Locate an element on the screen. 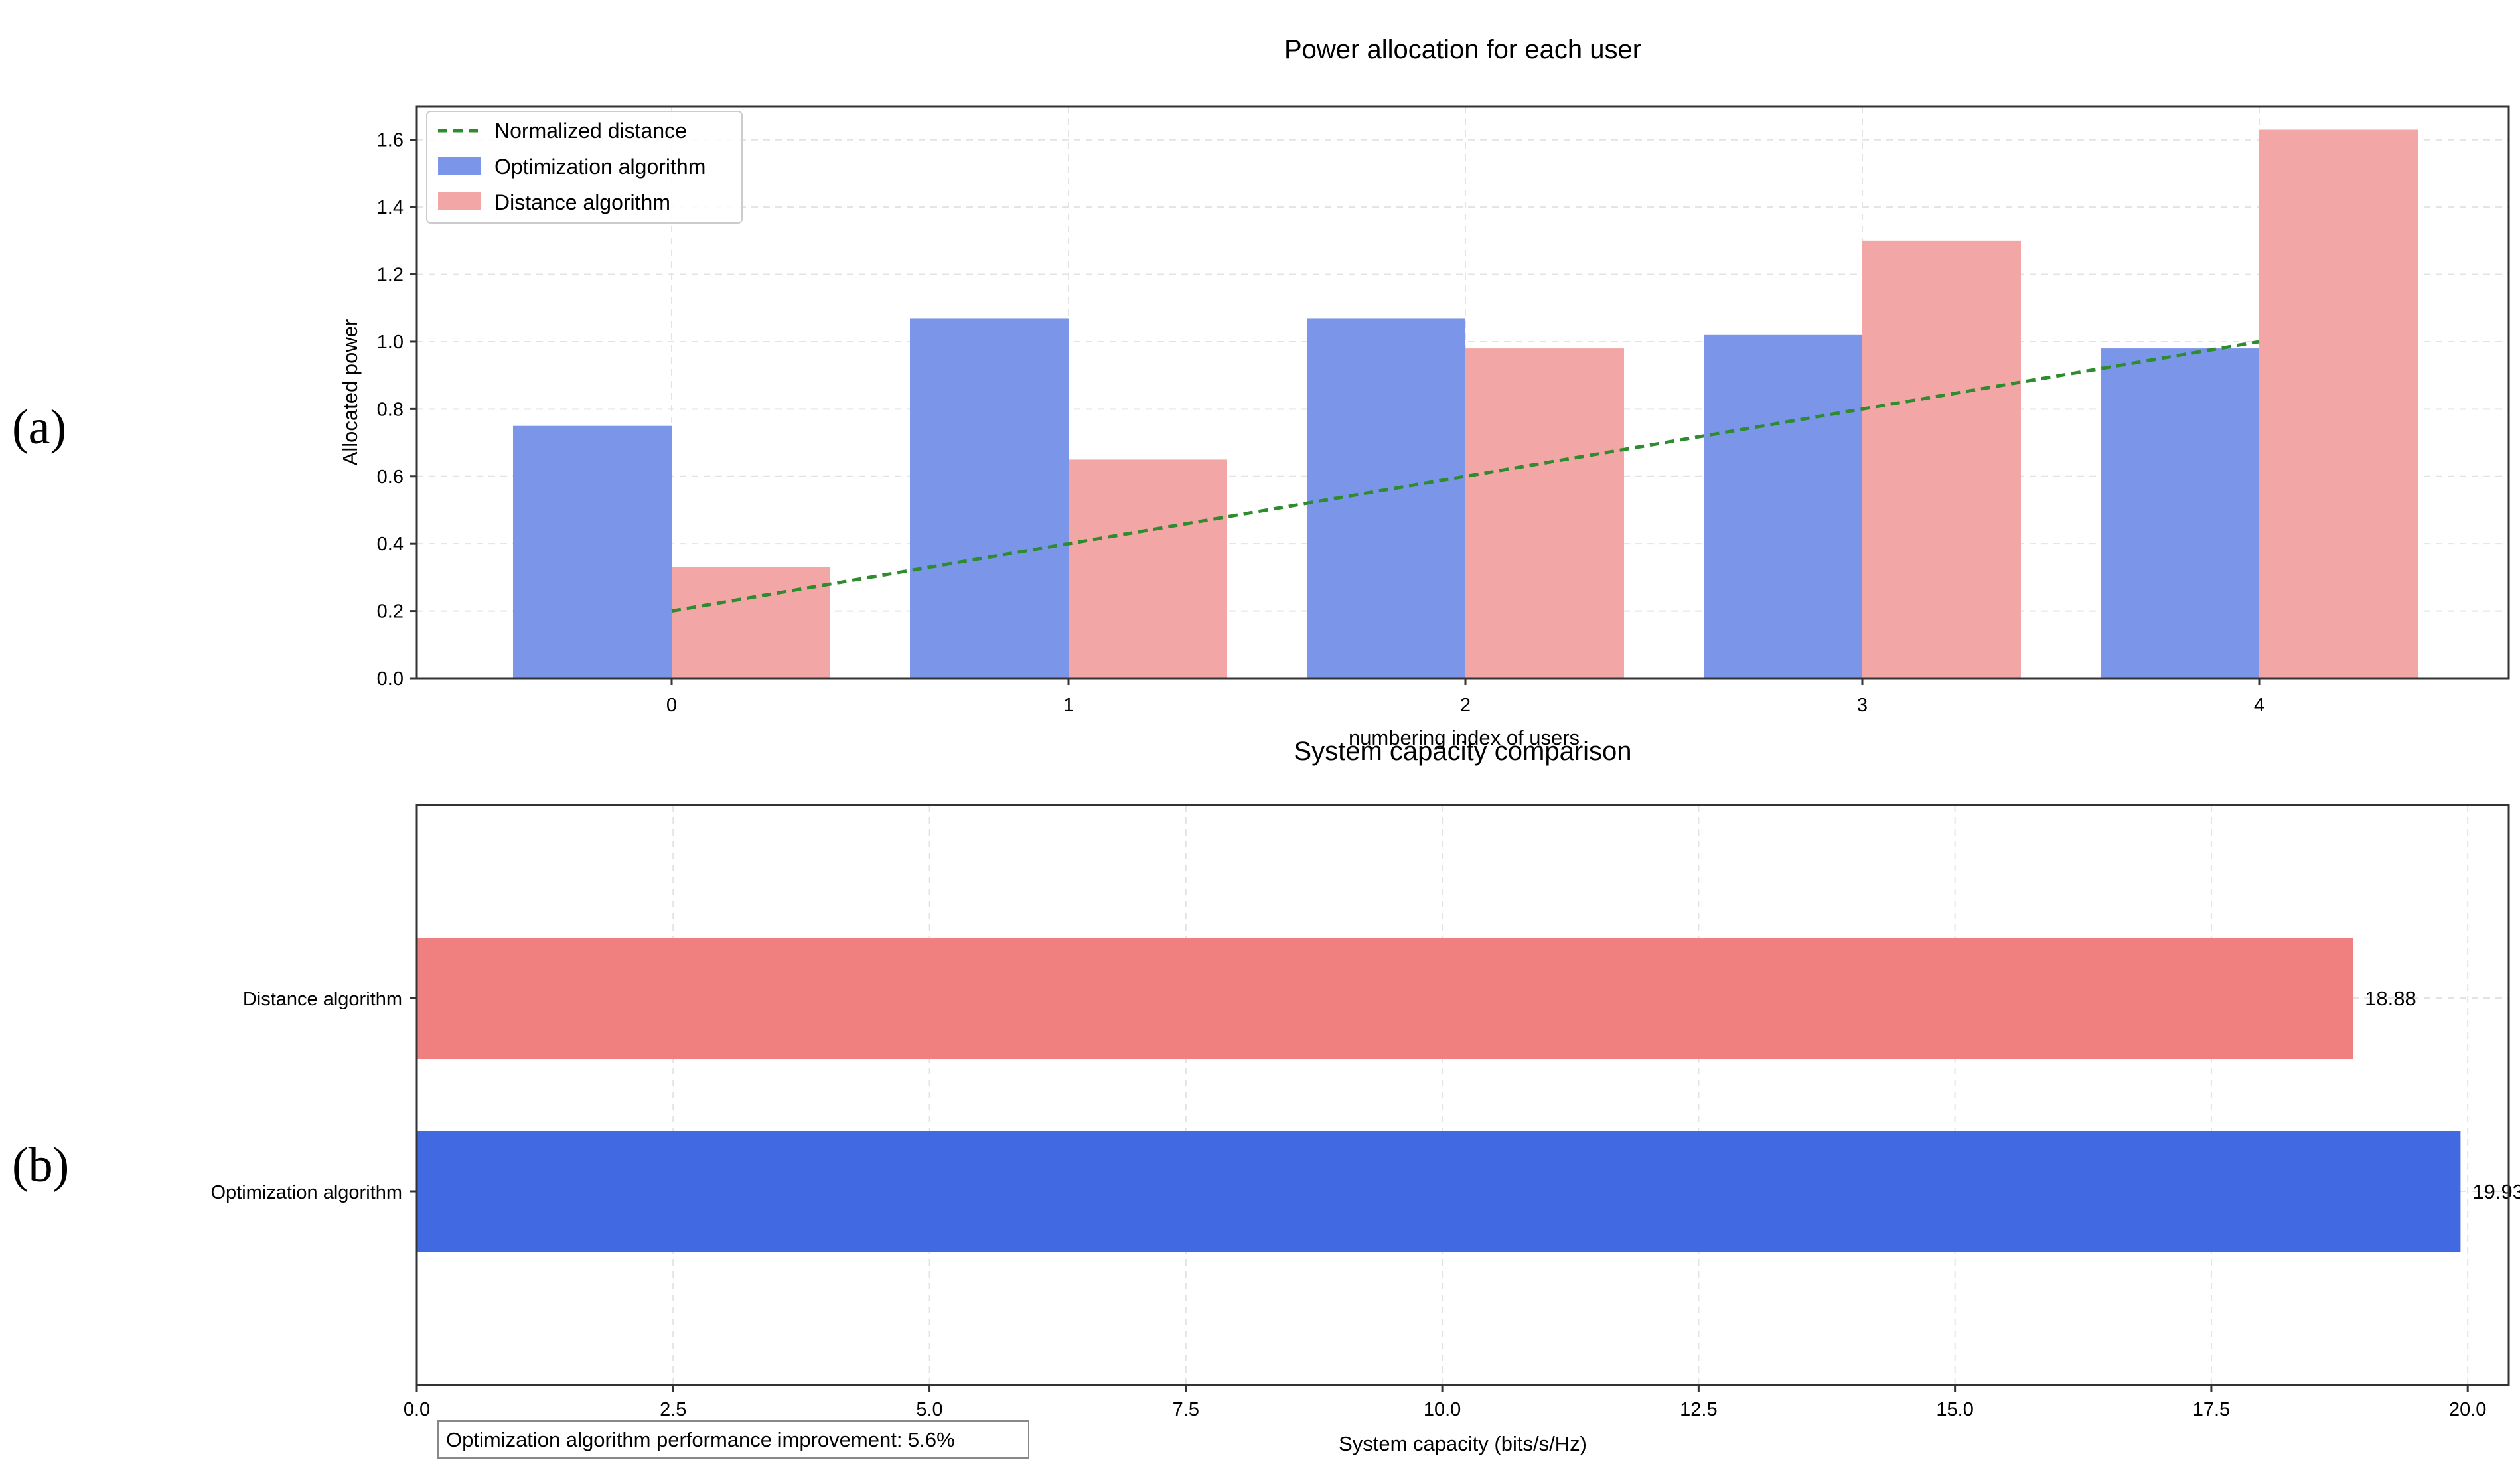 This screenshot has height=1470, width=2520. power-chart-y-axis-label: Allocated power is located at coordinates (350, 392).